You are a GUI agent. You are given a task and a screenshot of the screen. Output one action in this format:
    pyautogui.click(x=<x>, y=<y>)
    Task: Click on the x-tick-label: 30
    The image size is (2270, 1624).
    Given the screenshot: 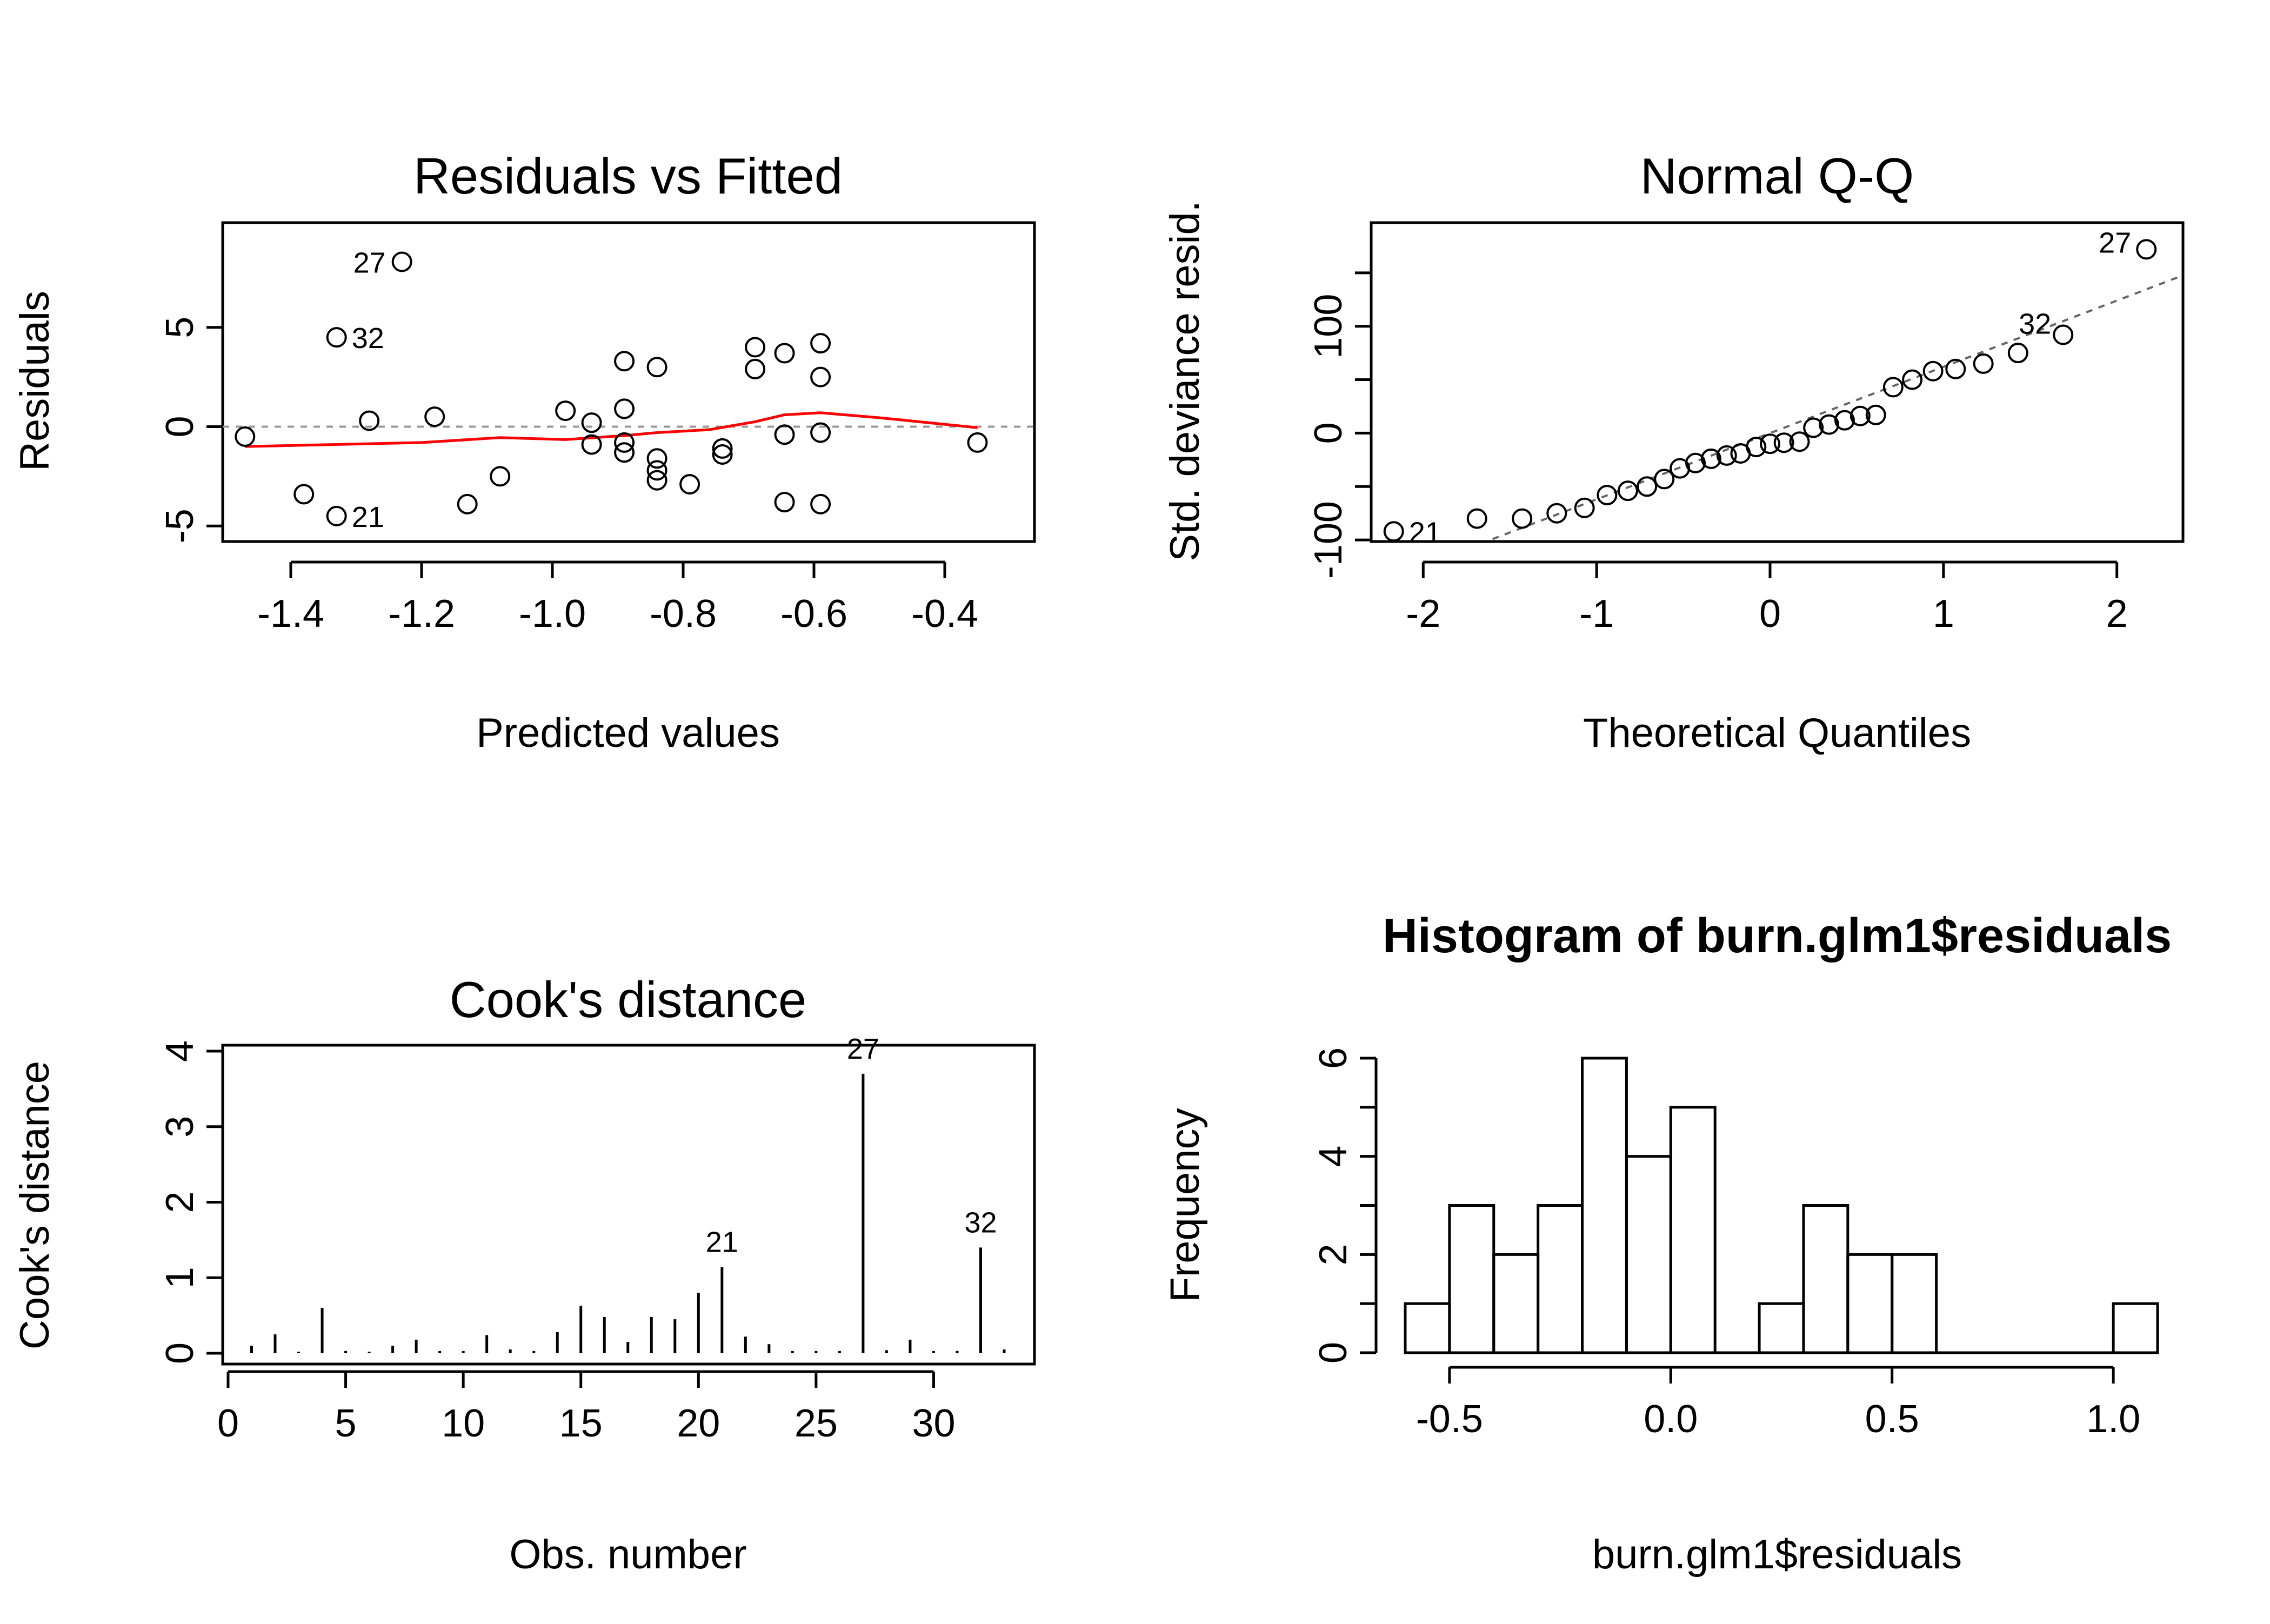 What is the action you would take?
    pyautogui.click(x=933, y=1424)
    